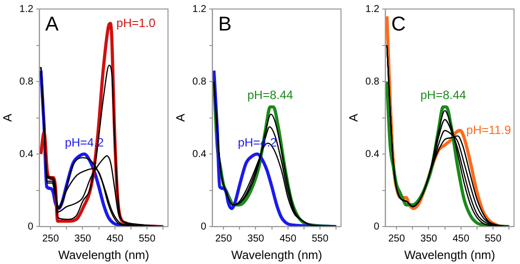 The height and width of the screenshot is (264, 520). What do you see at coordinates (52, 25) in the screenshot?
I see `annotation: A` at bounding box center [52, 25].